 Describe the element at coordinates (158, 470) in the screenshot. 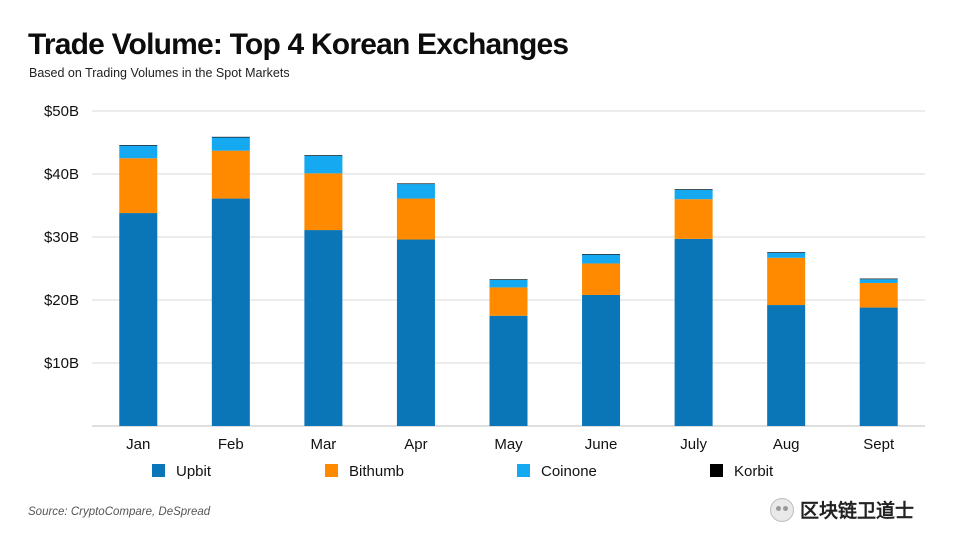

I see `legend-swatch-upbit` at that location.